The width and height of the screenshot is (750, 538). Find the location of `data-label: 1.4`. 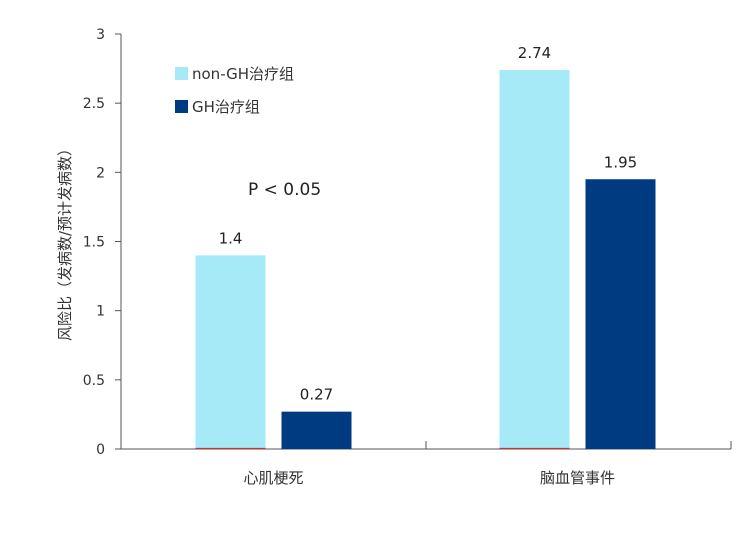

data-label: 1.4 is located at coordinates (231, 238).